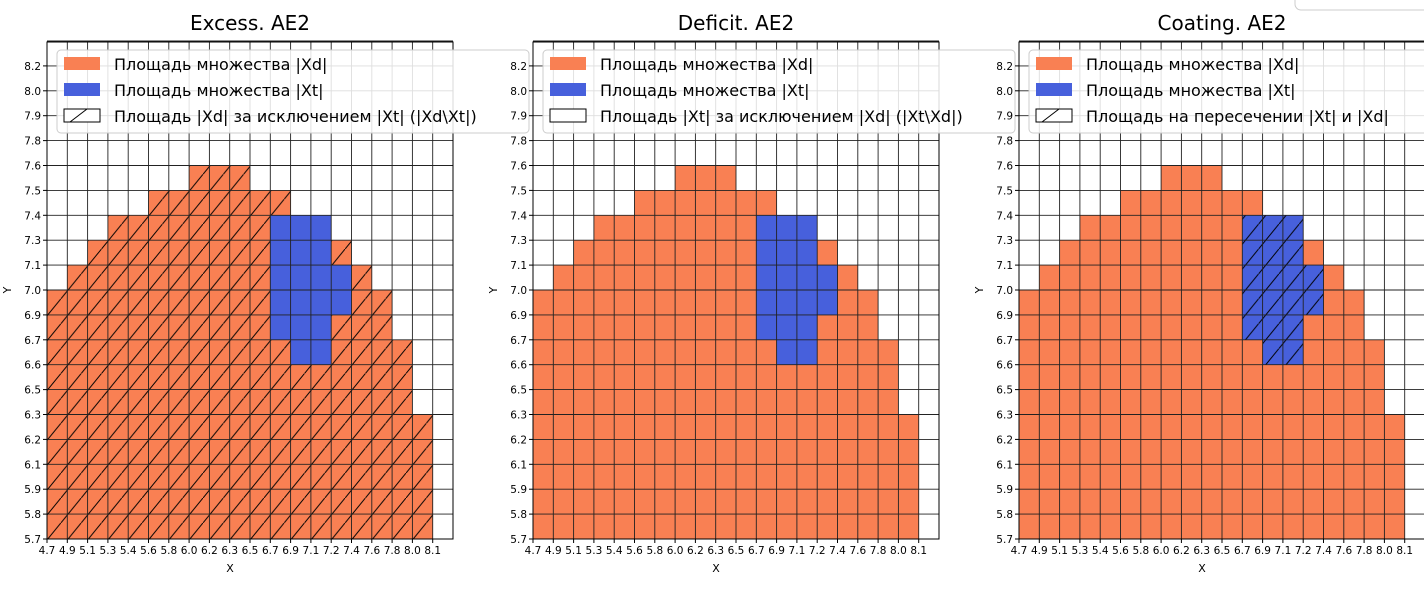 The width and height of the screenshot is (1424, 591). I want to click on y-tick-label: 7.5, so click(518, 191).